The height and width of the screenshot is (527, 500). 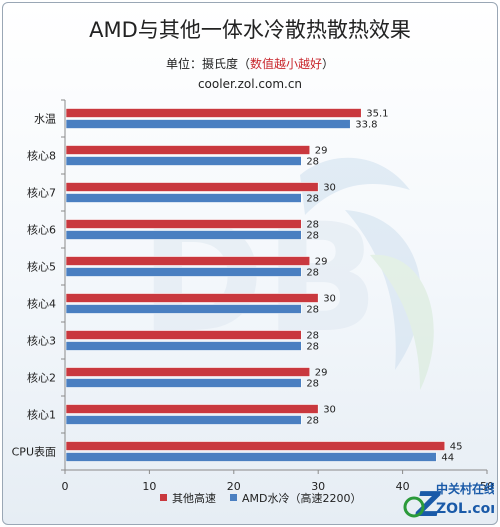 What do you see at coordinates (41, 341) in the screenshot?
I see `category-label: 核心3` at bounding box center [41, 341].